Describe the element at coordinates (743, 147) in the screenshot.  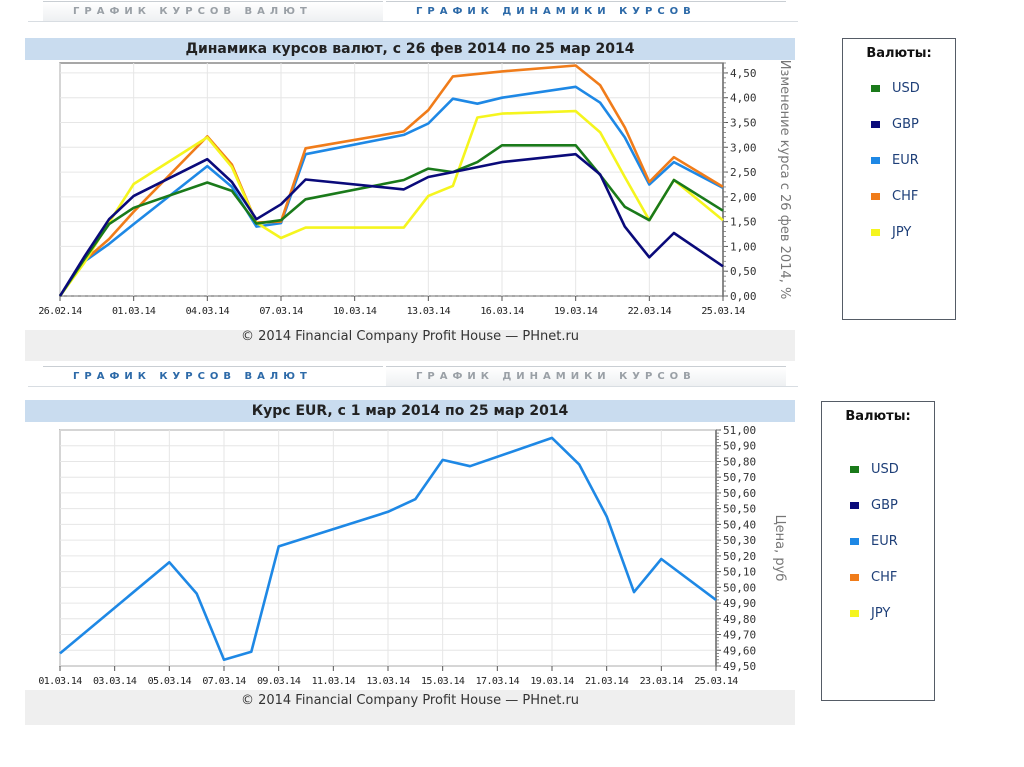
I see `y-tick-label: 3,00` at that location.